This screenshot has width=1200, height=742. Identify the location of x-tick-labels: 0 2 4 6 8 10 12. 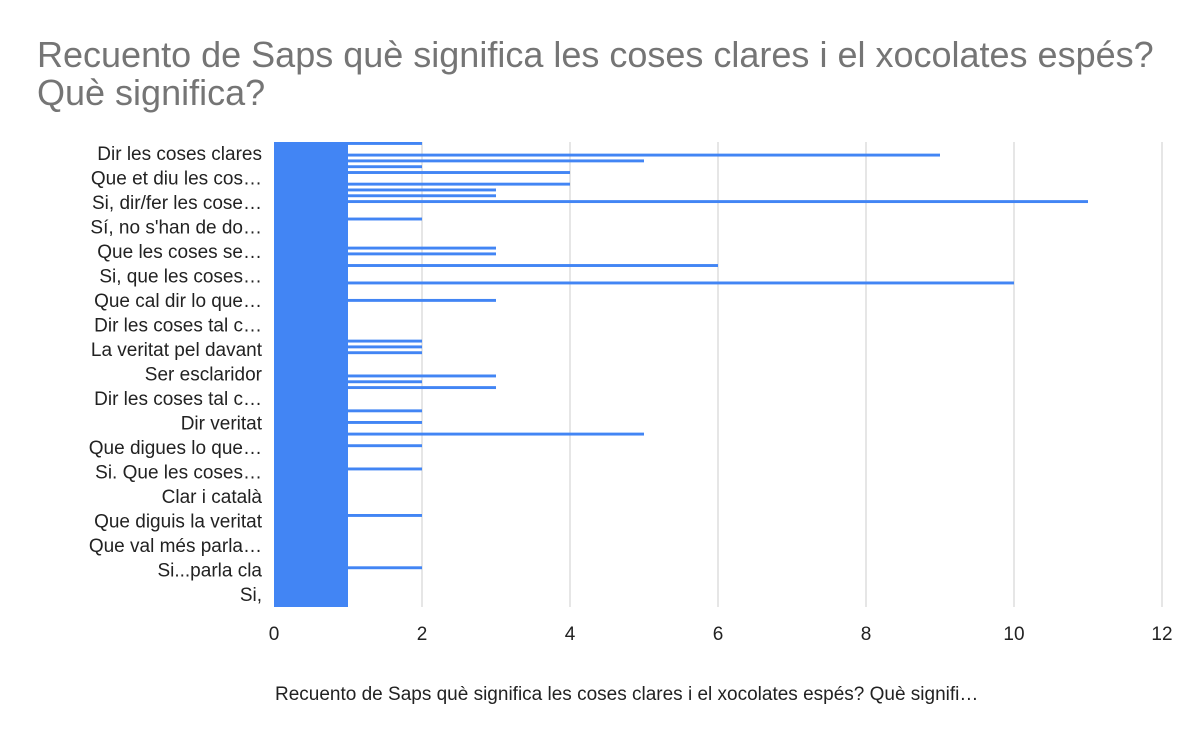
(721, 634).